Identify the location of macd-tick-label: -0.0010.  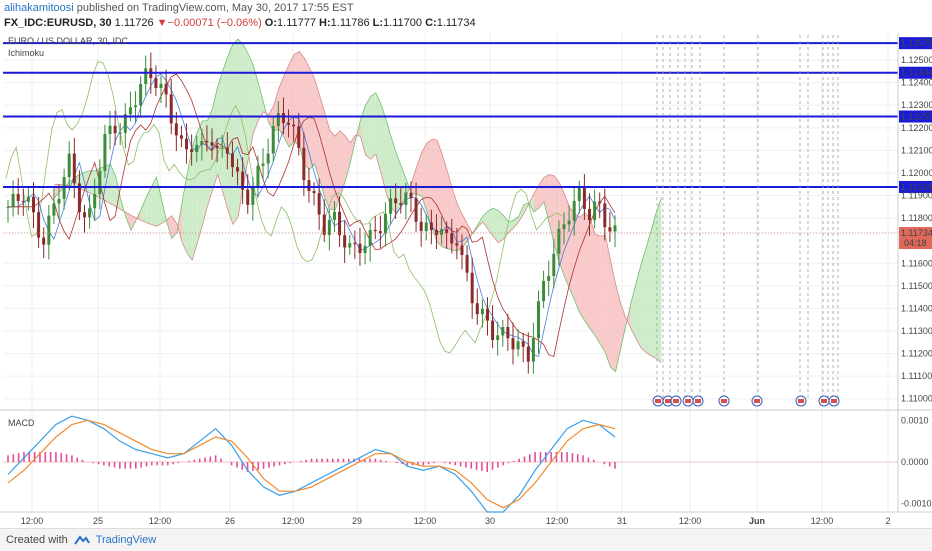
(916, 504).